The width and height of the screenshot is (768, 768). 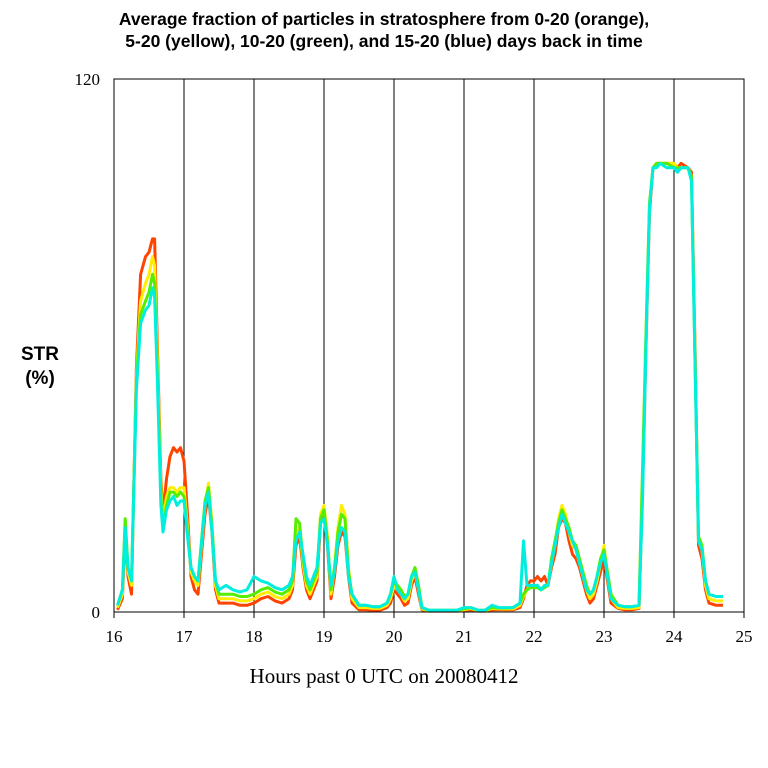 I want to click on x-tick-label: 20, so click(x=394, y=636).